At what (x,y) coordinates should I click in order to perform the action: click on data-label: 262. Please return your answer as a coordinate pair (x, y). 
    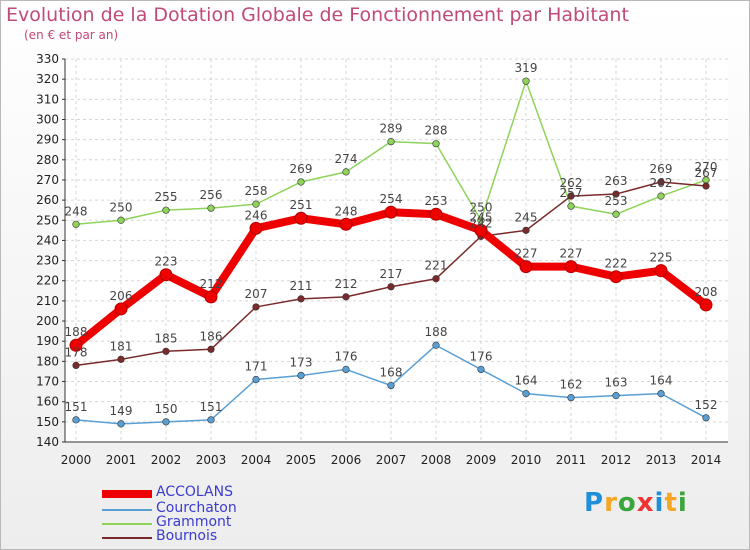
    Looking at the image, I should click on (661, 183).